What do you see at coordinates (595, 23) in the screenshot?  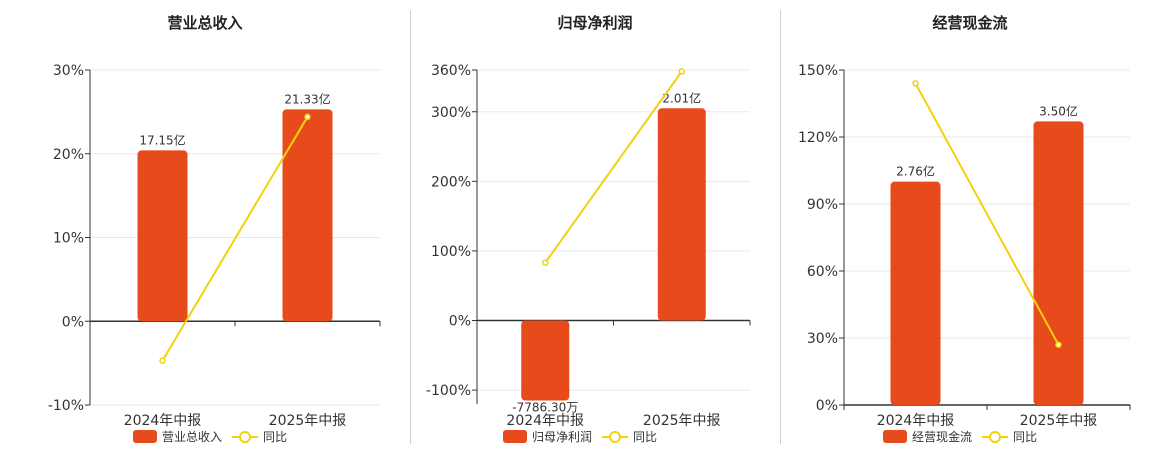 I see `chart-title: 归母净利润` at bounding box center [595, 23].